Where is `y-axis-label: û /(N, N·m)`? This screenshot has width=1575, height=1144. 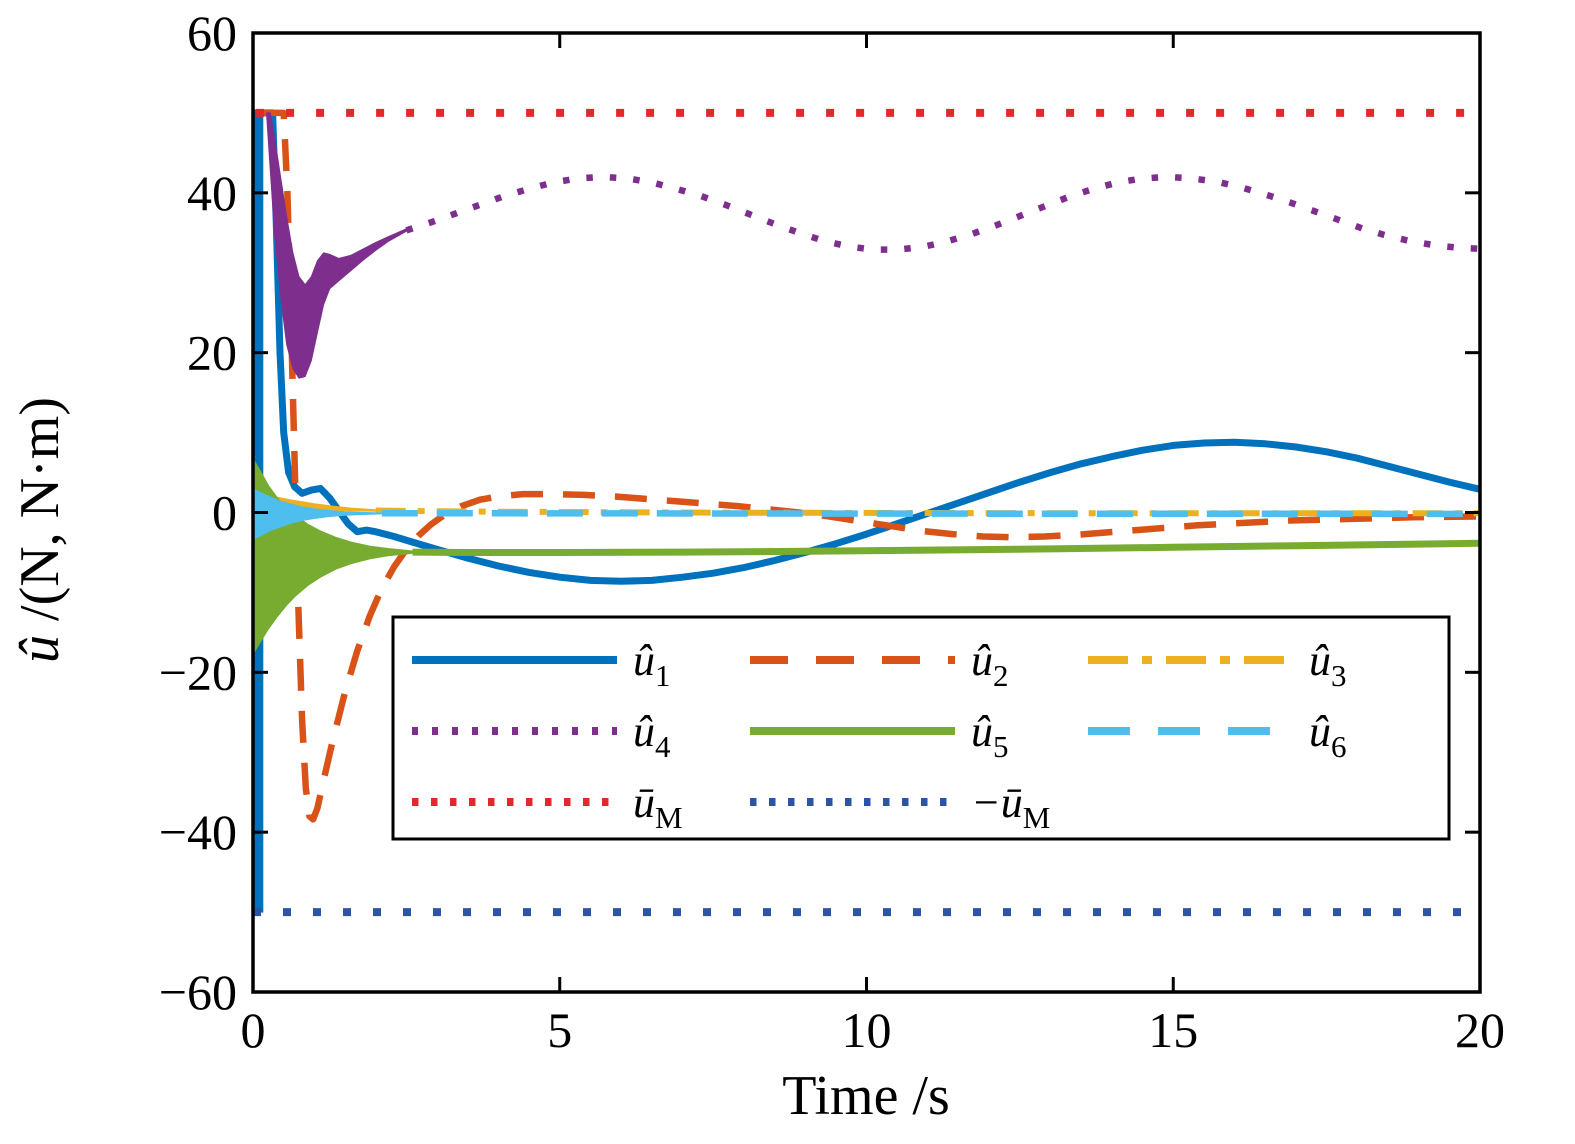 y-axis-label: û /(N, N·m) is located at coordinates (40, 530).